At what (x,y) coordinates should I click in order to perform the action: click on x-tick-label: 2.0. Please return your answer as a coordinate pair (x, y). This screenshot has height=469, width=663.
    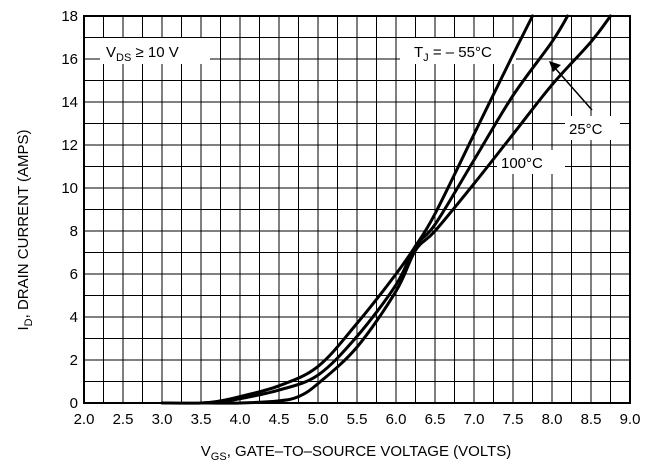
    Looking at the image, I should click on (84, 419).